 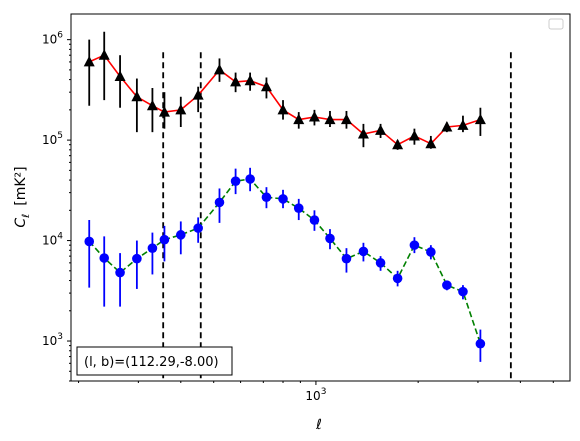 What do you see at coordinates (52, 340) in the screenshot?
I see `y-tick-label-0: 10³` at bounding box center [52, 340].